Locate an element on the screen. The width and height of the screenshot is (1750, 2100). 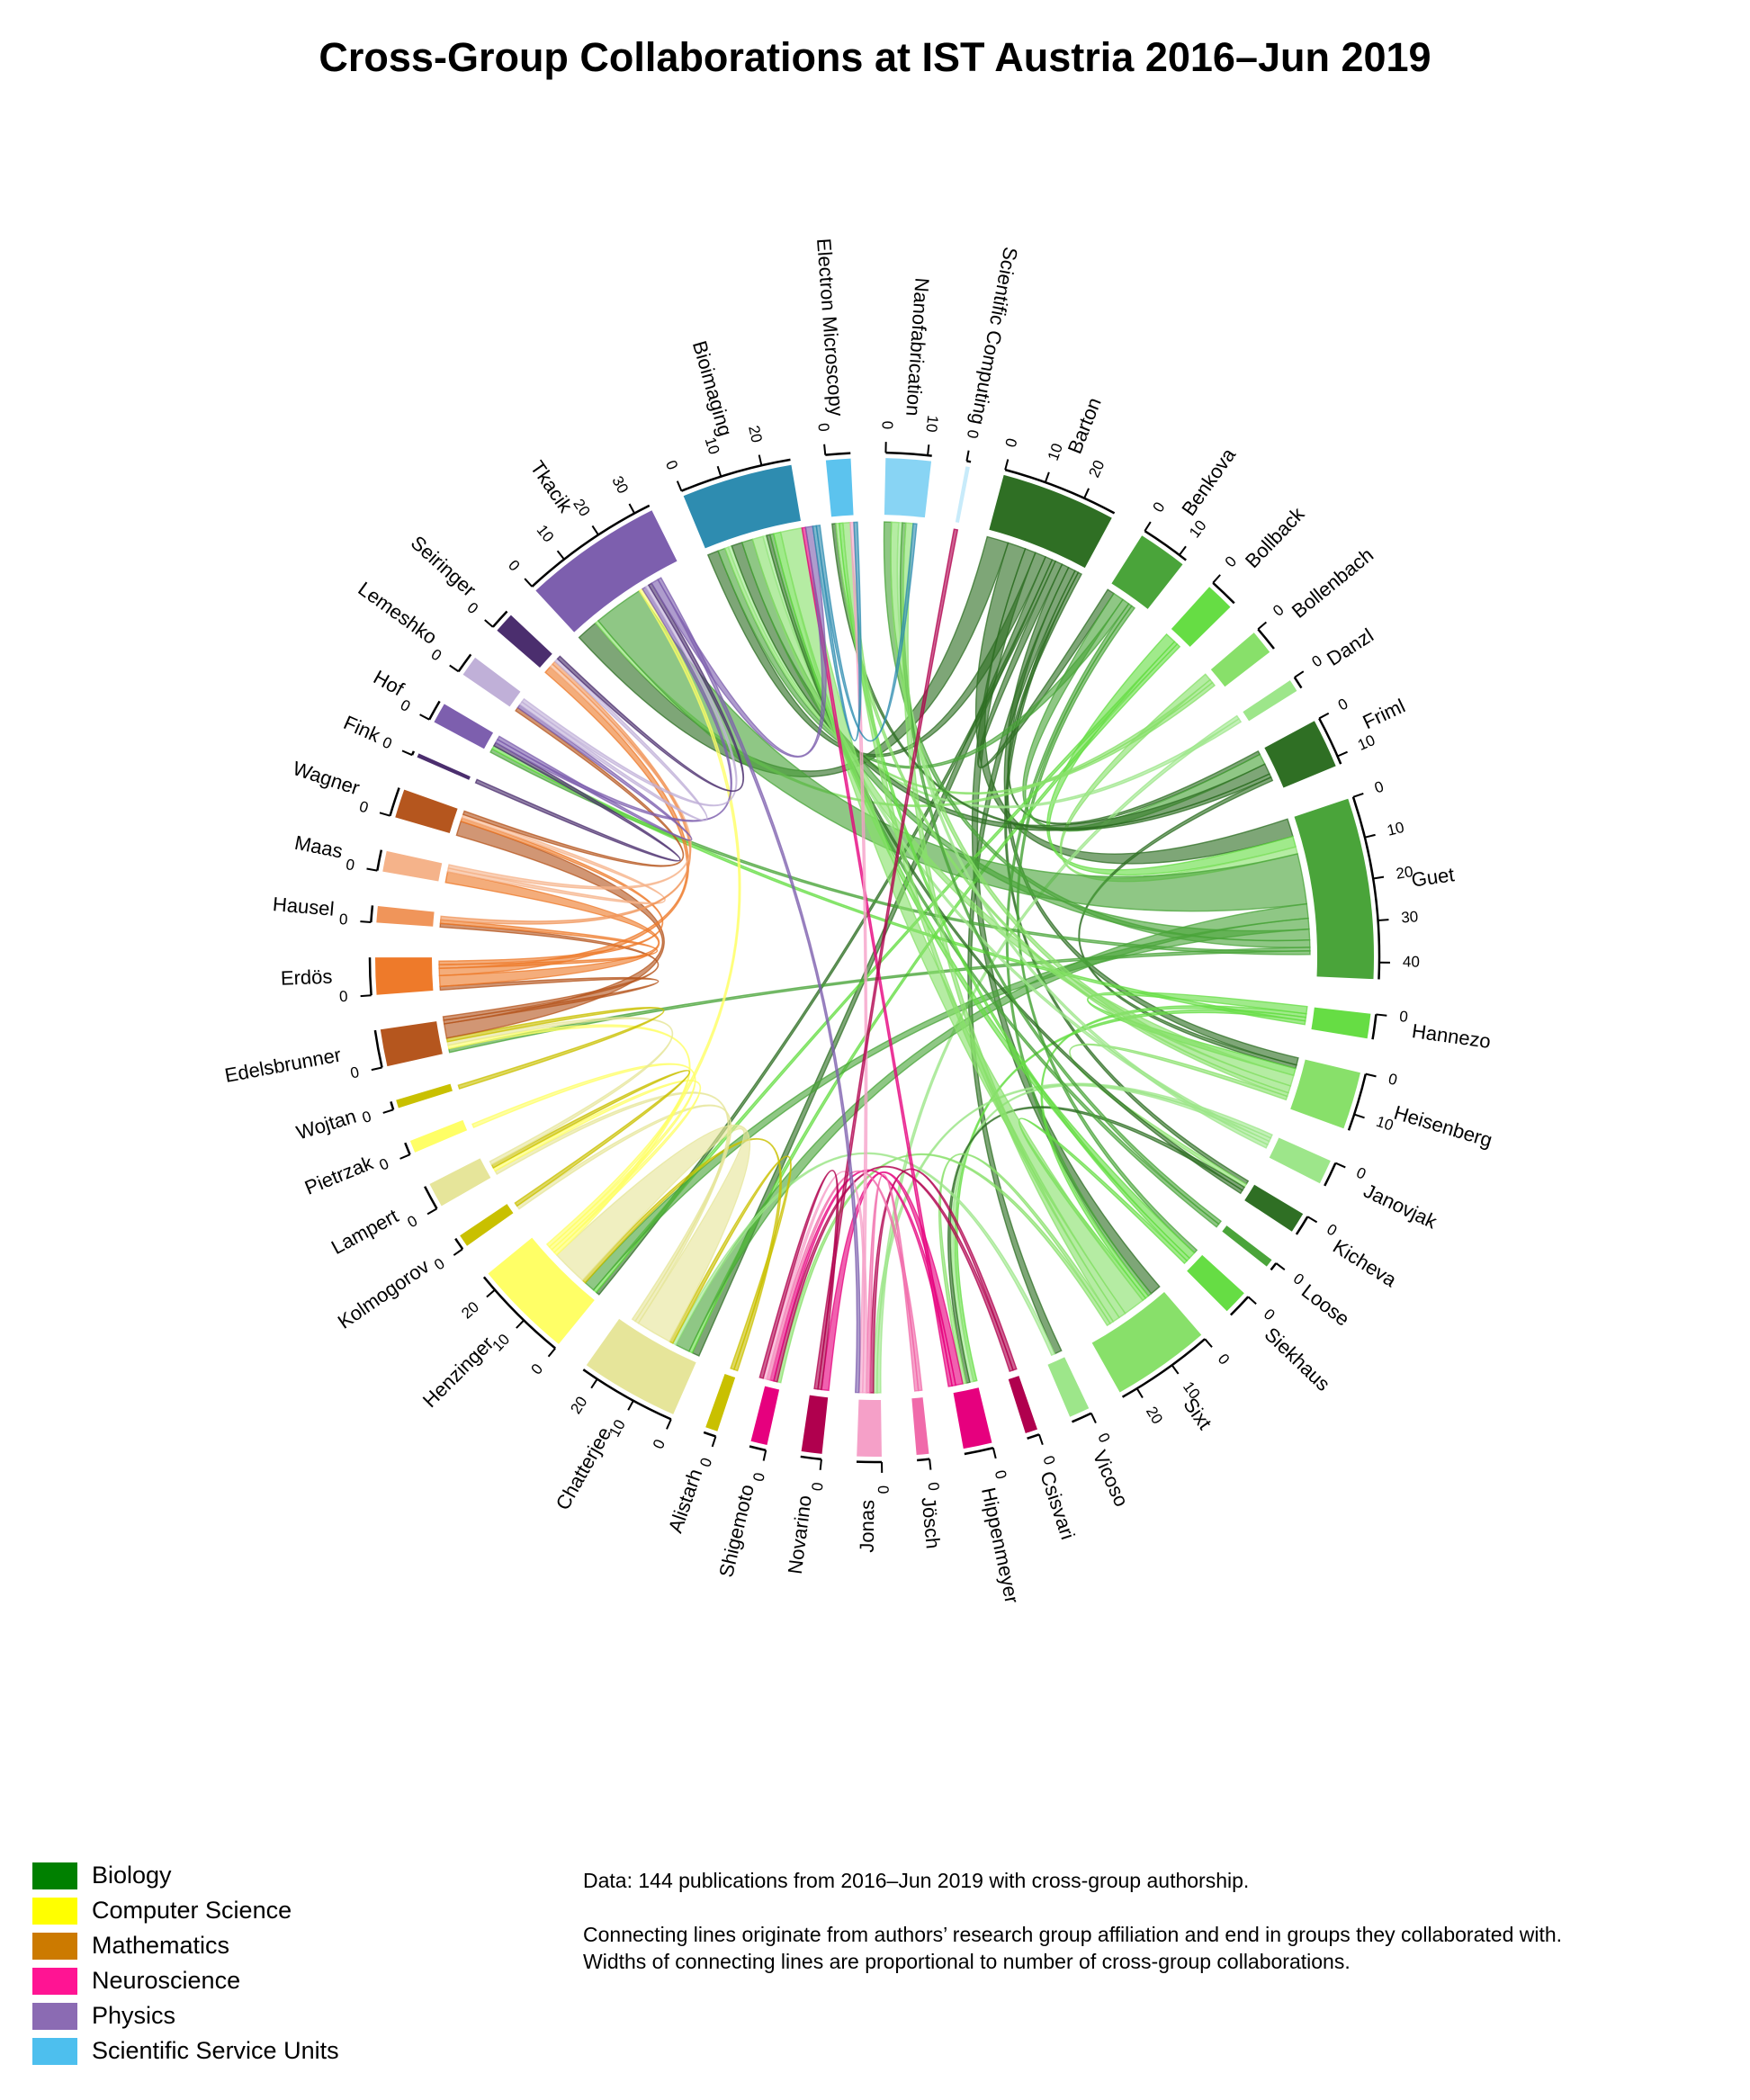
link-hof-lemeshko is located at coordinates (594, 772).